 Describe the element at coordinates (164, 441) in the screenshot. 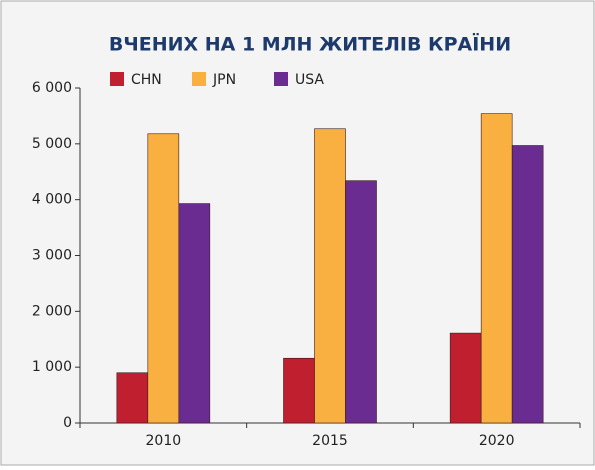

I see `x-tick-label: 2010` at that location.